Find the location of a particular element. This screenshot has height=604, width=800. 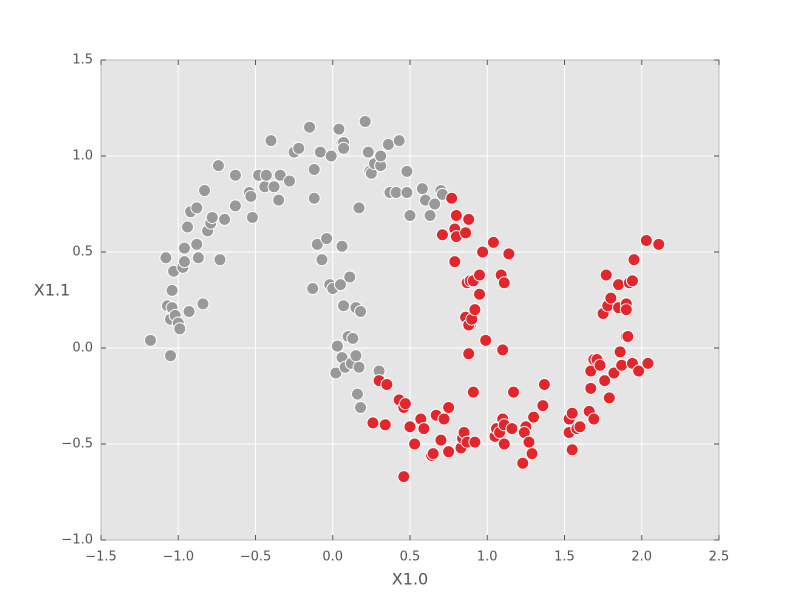

y-tick-label: −0.5 is located at coordinates (77, 444).